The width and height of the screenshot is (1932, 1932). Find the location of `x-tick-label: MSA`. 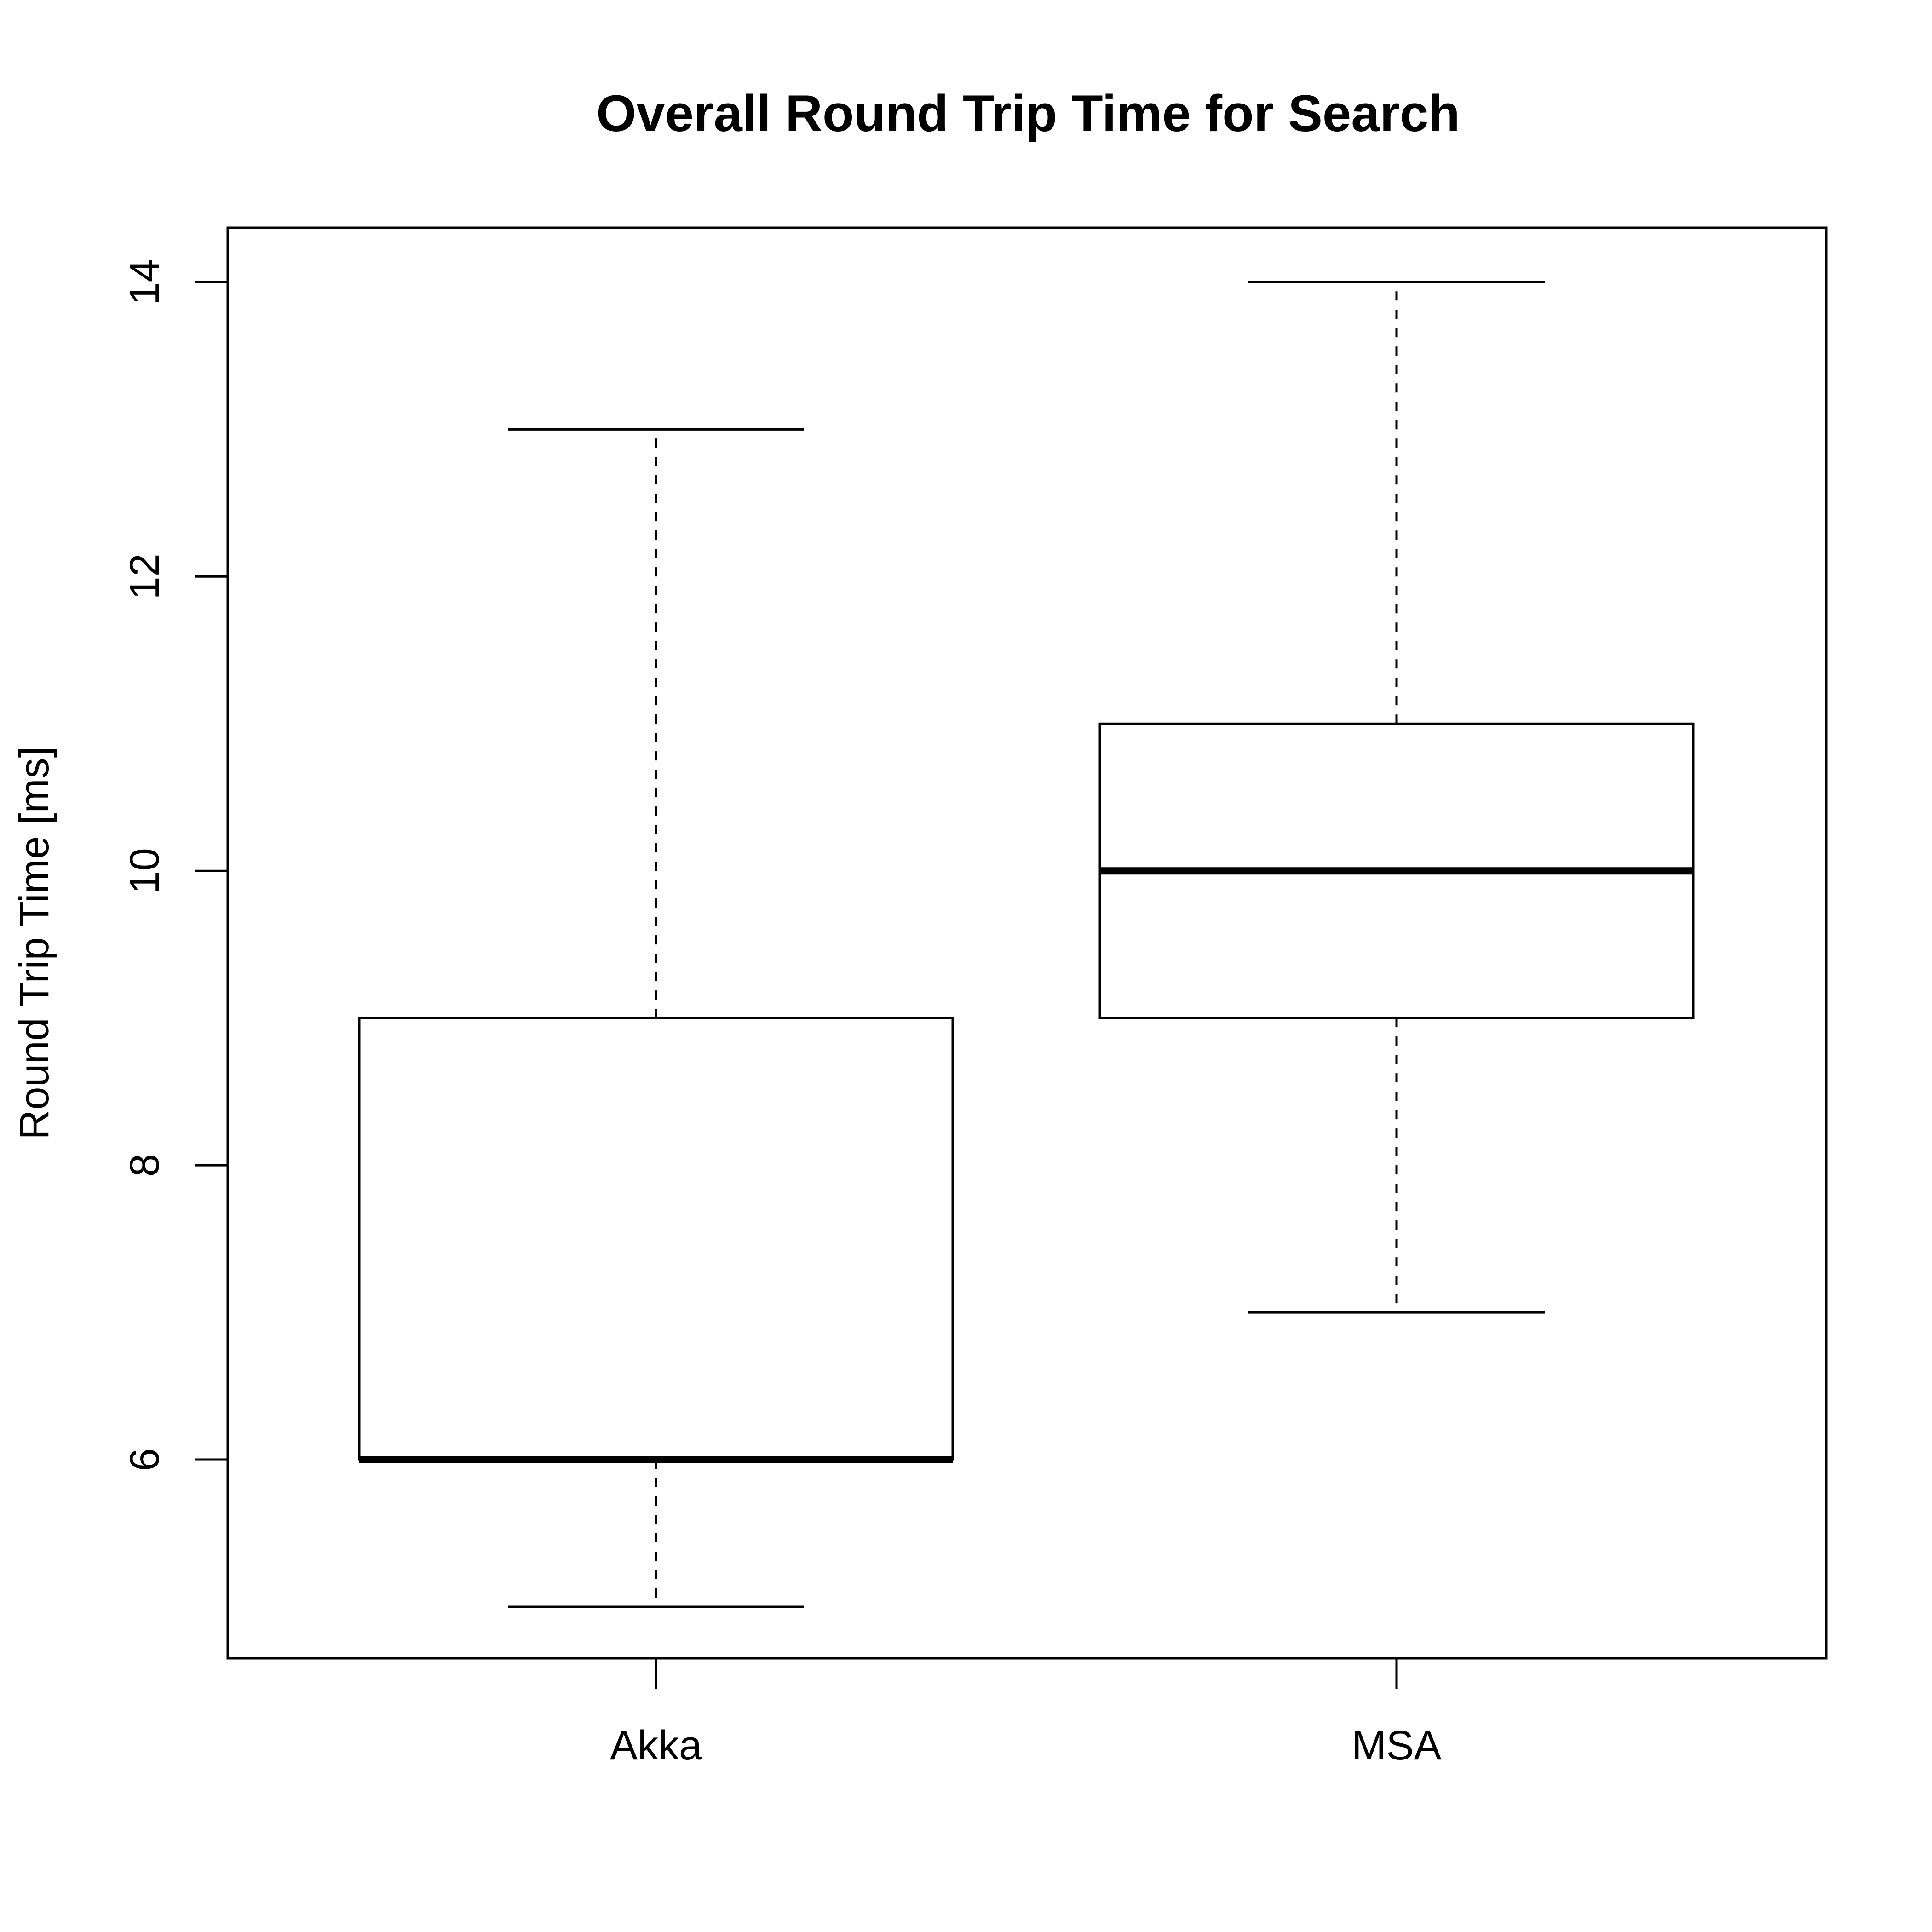

x-tick-label: MSA is located at coordinates (1396, 1746).